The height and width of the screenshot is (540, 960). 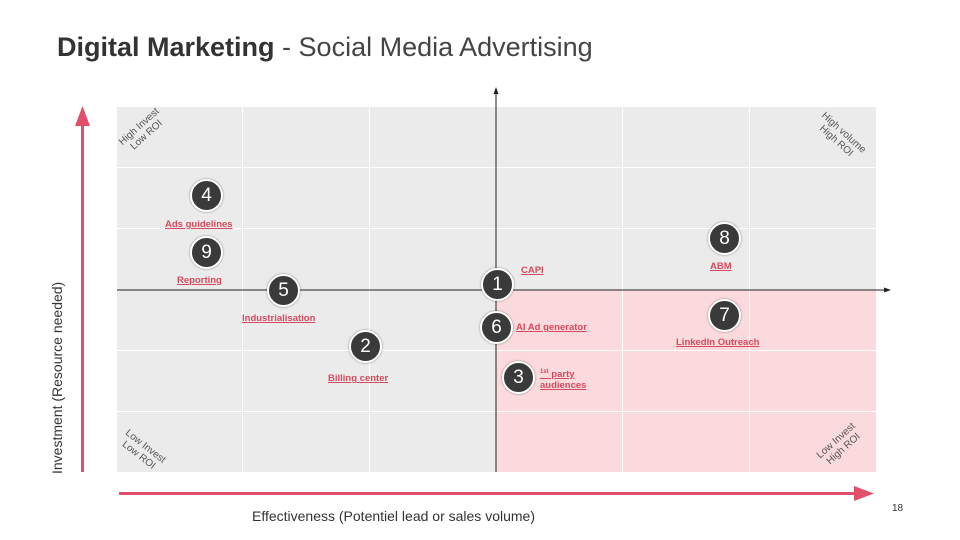 What do you see at coordinates (718, 342) in the screenshot?
I see `item-7-label: LinkedIn Outreach` at bounding box center [718, 342].